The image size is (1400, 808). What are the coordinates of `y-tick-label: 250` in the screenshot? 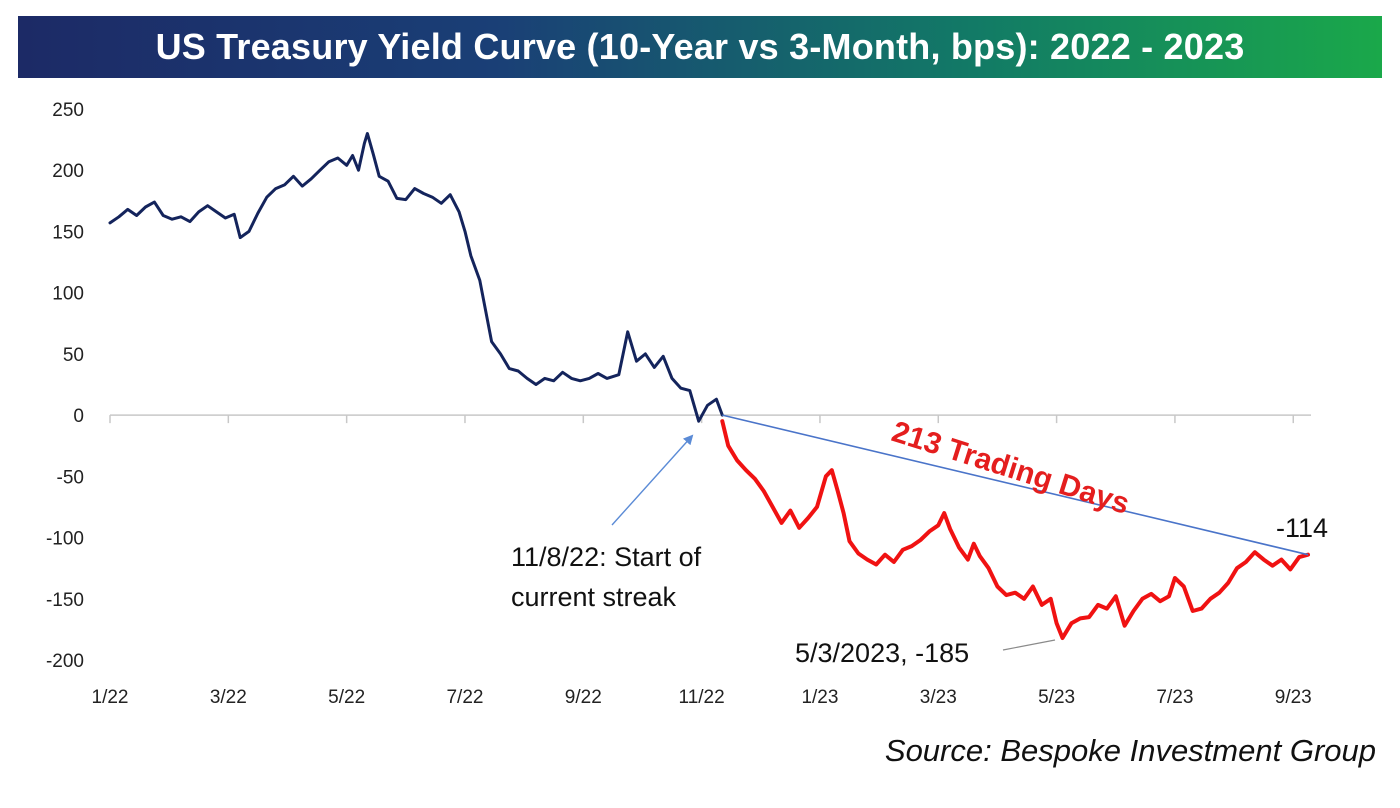 It's located at (68, 110).